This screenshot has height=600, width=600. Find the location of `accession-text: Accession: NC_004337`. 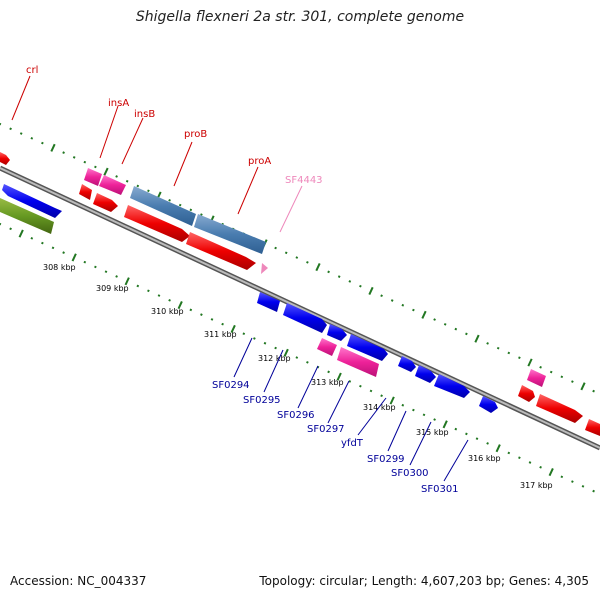

accession-text: Accession: NC_004337 is located at coordinates (78, 581).